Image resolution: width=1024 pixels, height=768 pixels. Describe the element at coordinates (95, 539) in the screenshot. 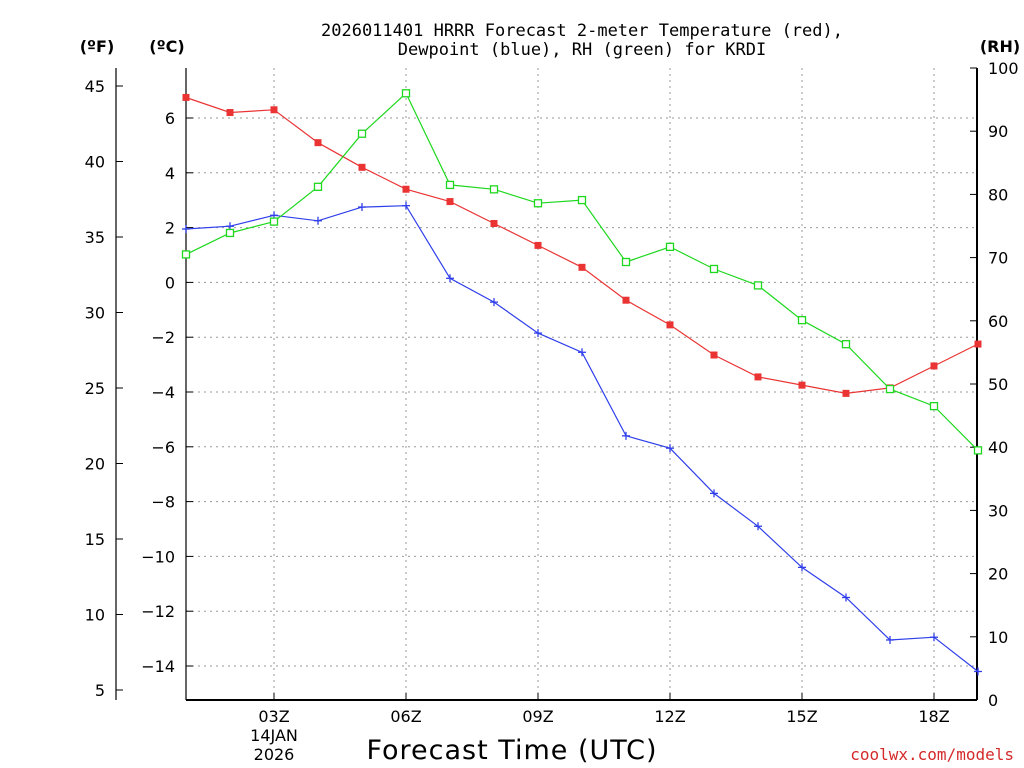

I see `fahrenheit-tick-label: 15` at that location.